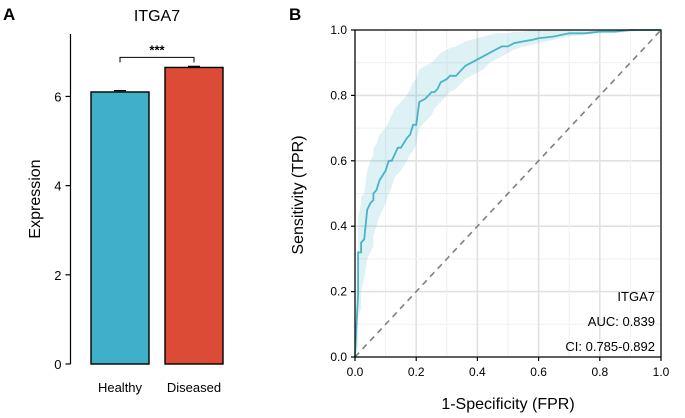  Describe the element at coordinates (57, 96) in the screenshot. I see `y-tick-label-6: 6` at that location.